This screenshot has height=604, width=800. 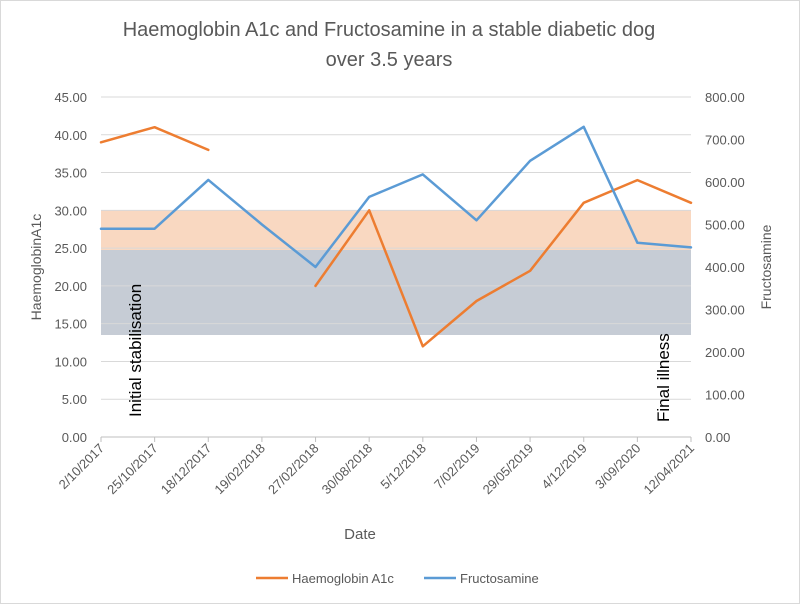 What do you see at coordinates (397, 578) in the screenshot?
I see `legend: Haemoglobin A1c Fructosamine` at bounding box center [397, 578].